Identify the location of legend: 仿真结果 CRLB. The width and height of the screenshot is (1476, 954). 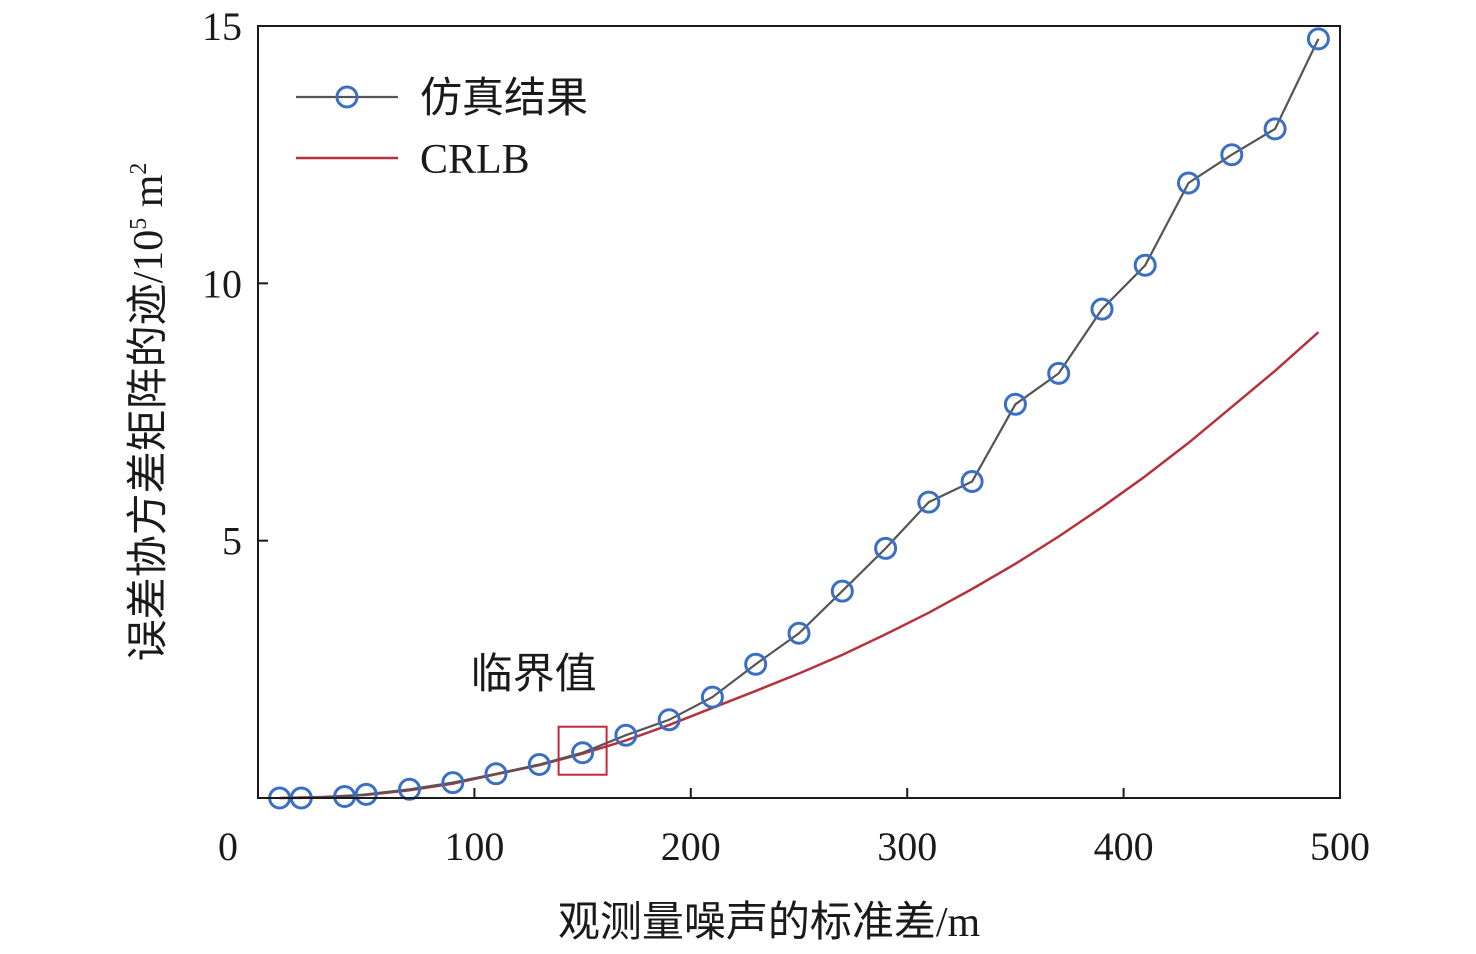
(442, 129).